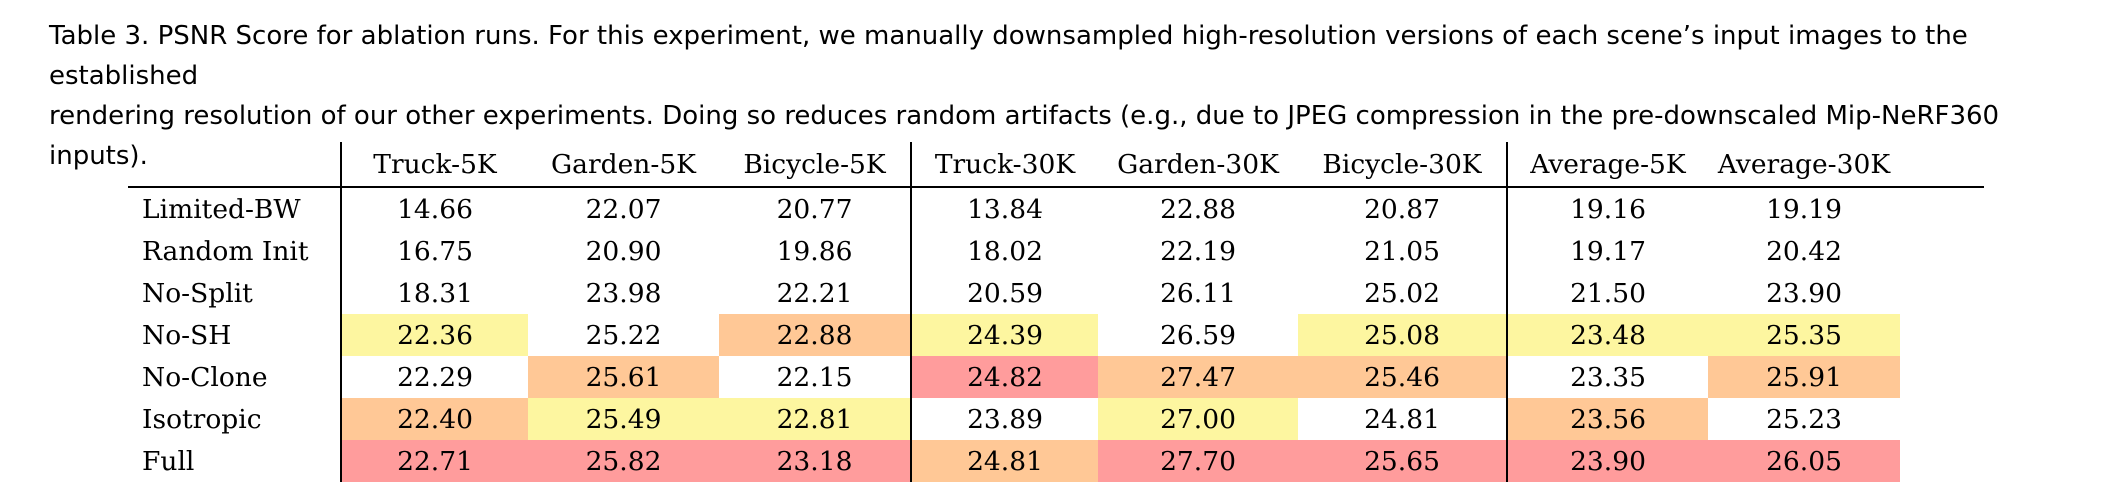 The image size is (2105, 504). What do you see at coordinates (1608, 377) in the screenshot?
I see `table-cell: 23.35` at bounding box center [1608, 377].